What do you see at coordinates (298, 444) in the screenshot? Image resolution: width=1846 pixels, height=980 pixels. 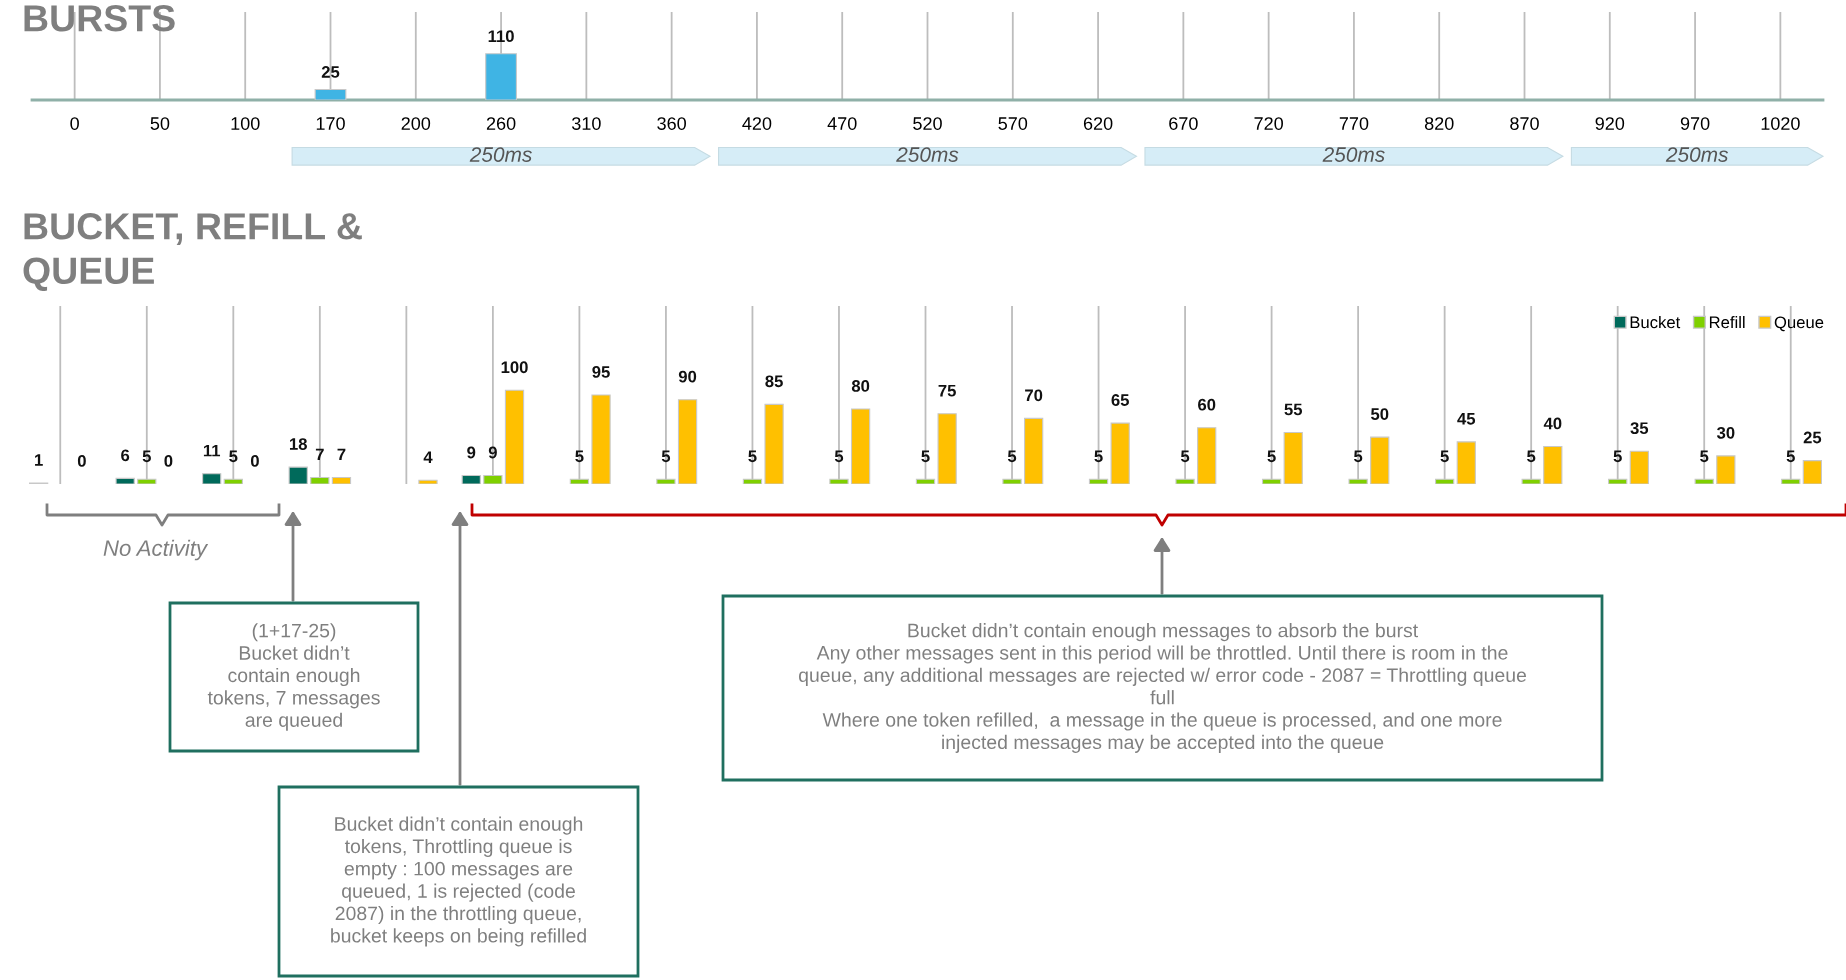 I see `data-label: 18` at bounding box center [298, 444].